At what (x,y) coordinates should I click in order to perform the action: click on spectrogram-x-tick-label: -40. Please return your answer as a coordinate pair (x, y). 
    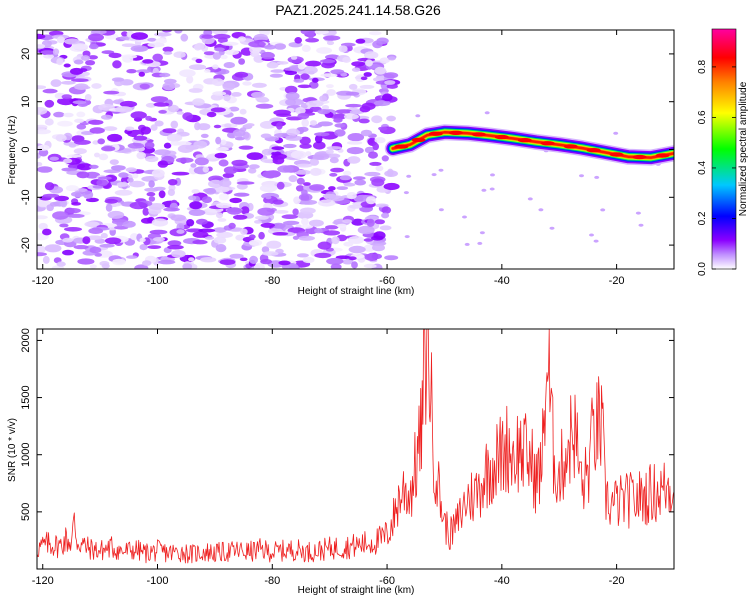
    Looking at the image, I should click on (502, 281).